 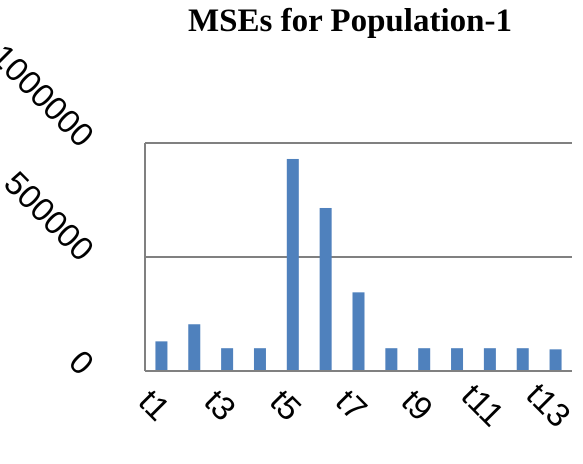 What do you see at coordinates (391, 359) in the screenshot?
I see `bar-t8` at bounding box center [391, 359].